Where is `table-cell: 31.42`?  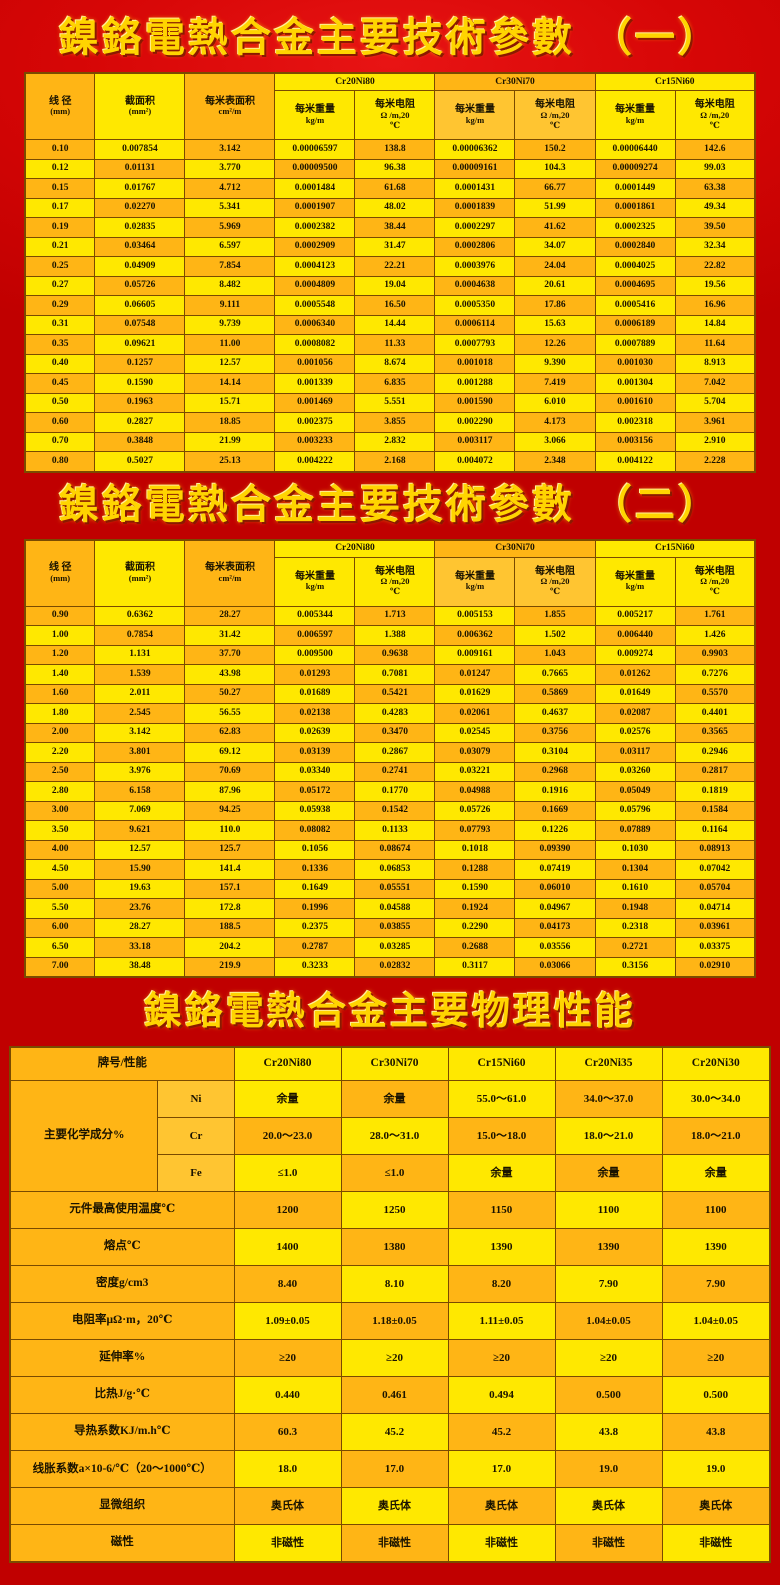
table-cell: 31.42 is located at coordinates (230, 635).